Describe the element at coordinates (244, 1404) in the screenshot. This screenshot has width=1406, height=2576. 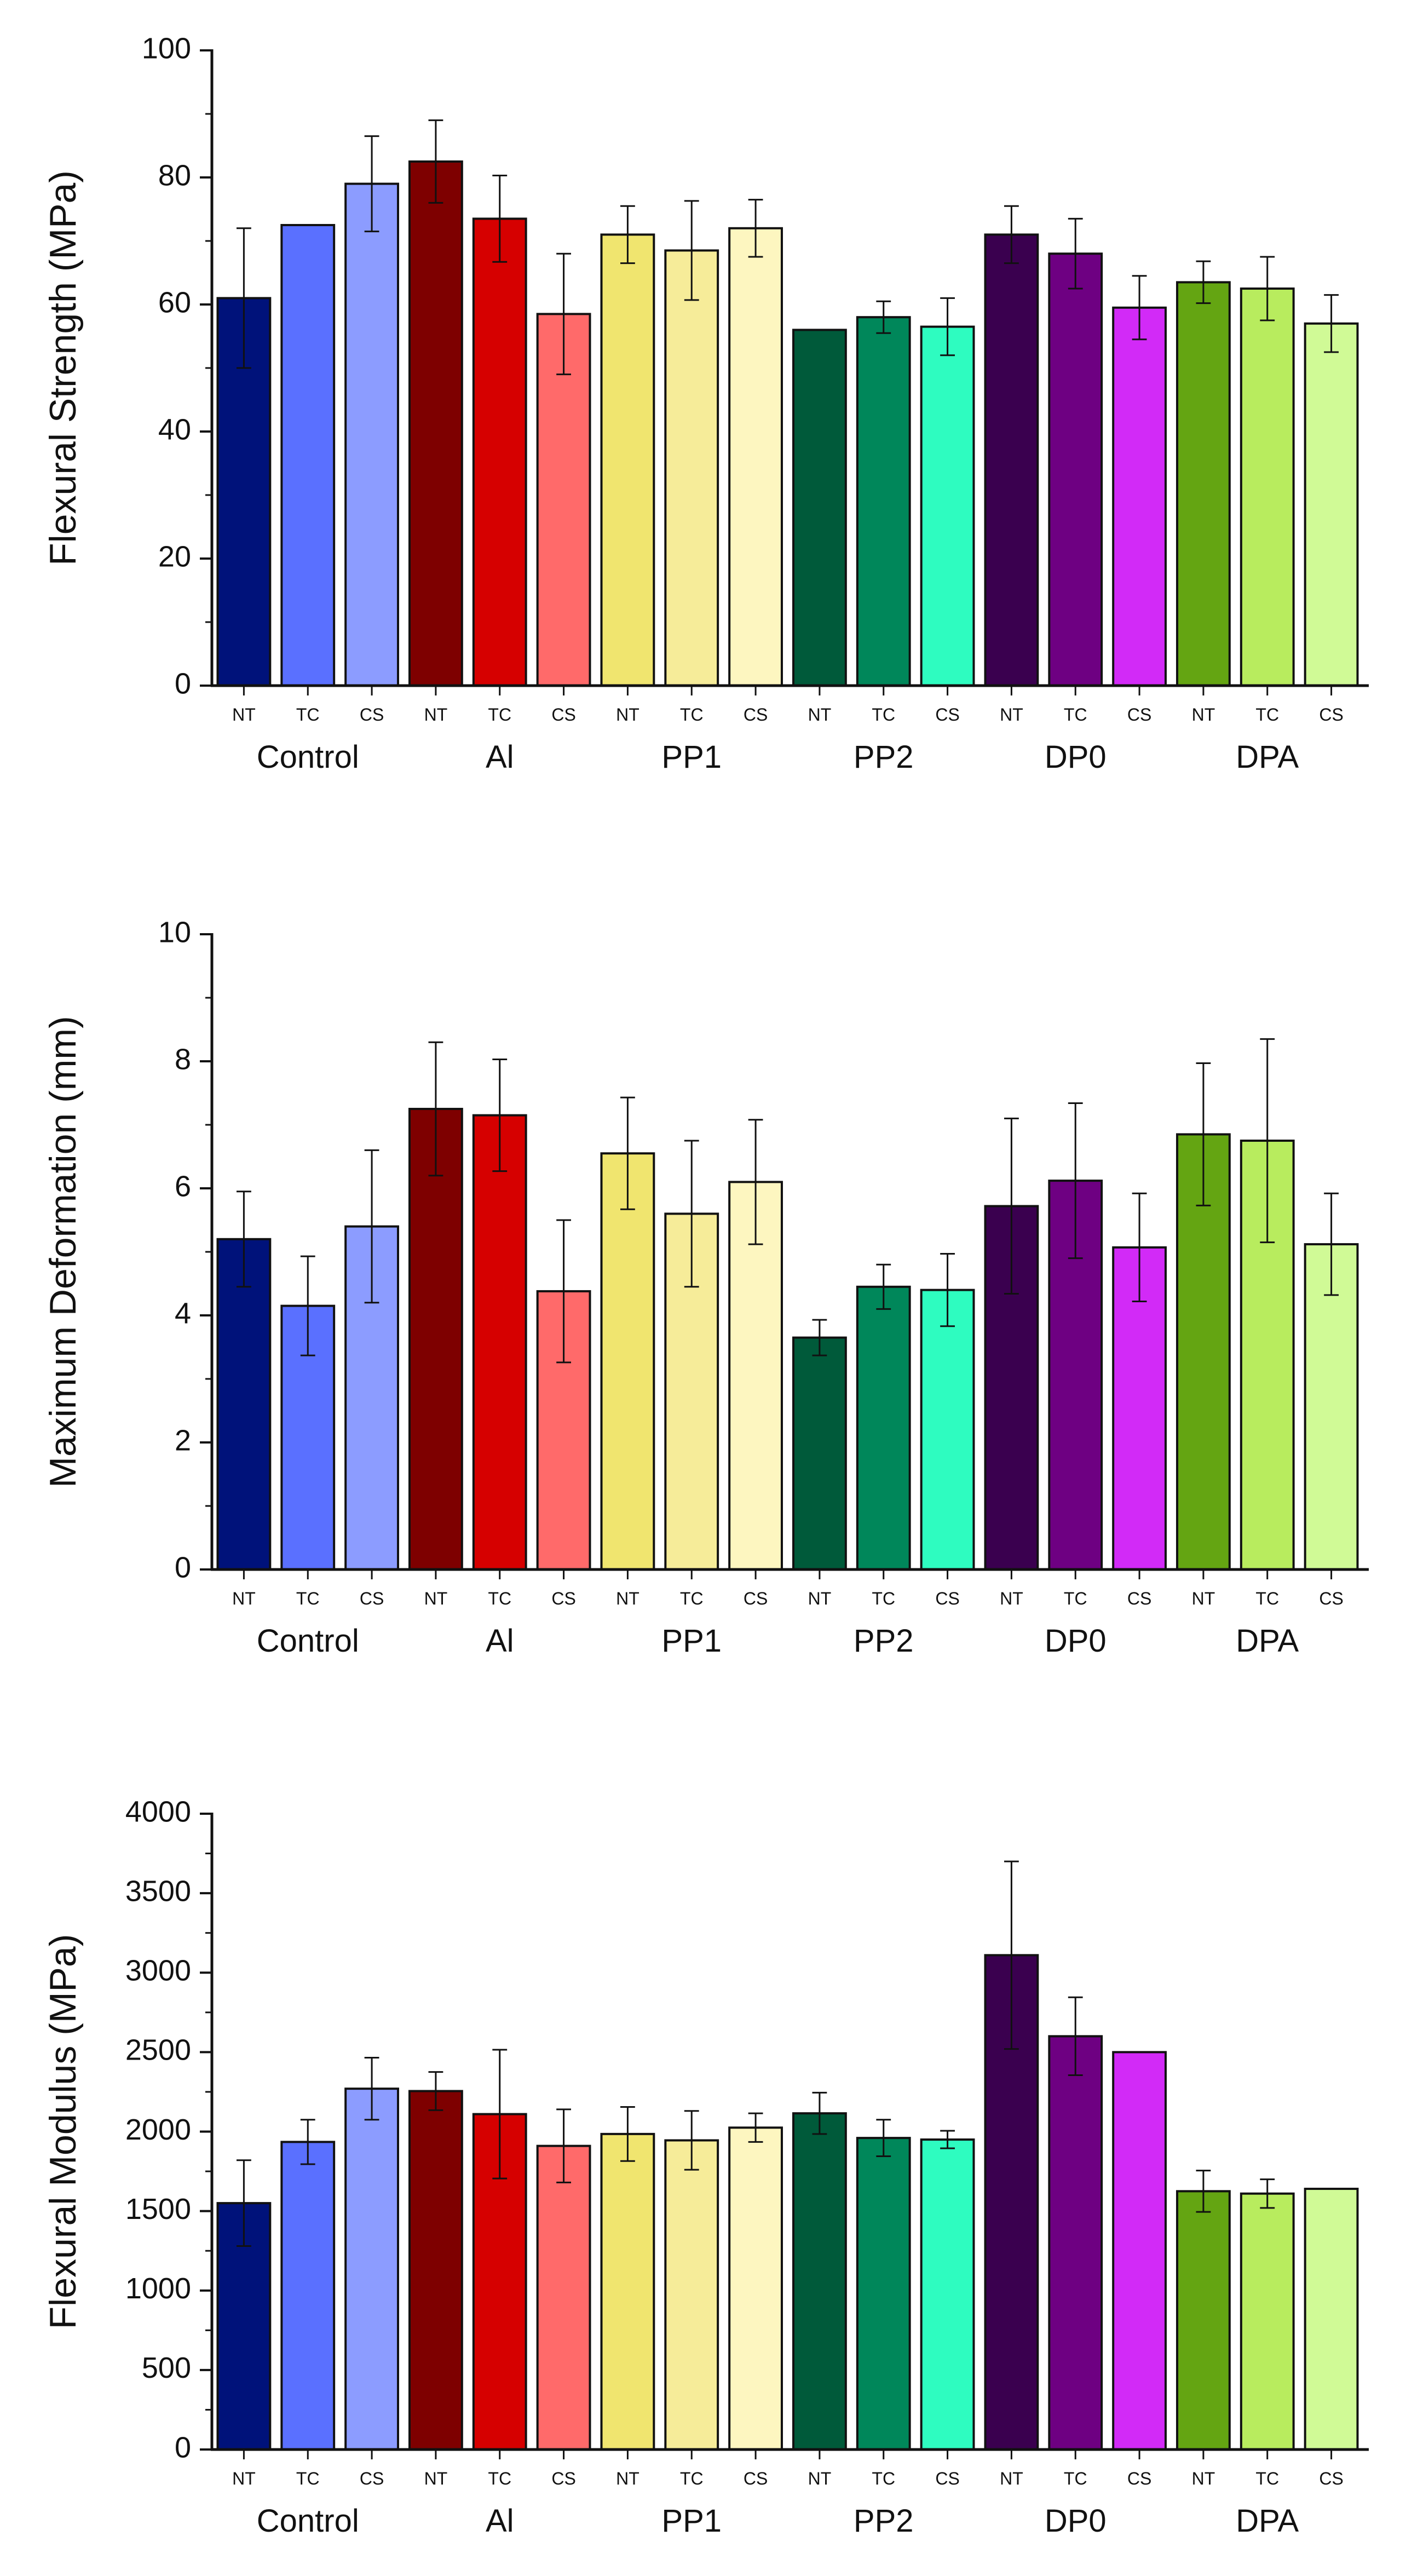
I see `bar-control-nt` at that location.